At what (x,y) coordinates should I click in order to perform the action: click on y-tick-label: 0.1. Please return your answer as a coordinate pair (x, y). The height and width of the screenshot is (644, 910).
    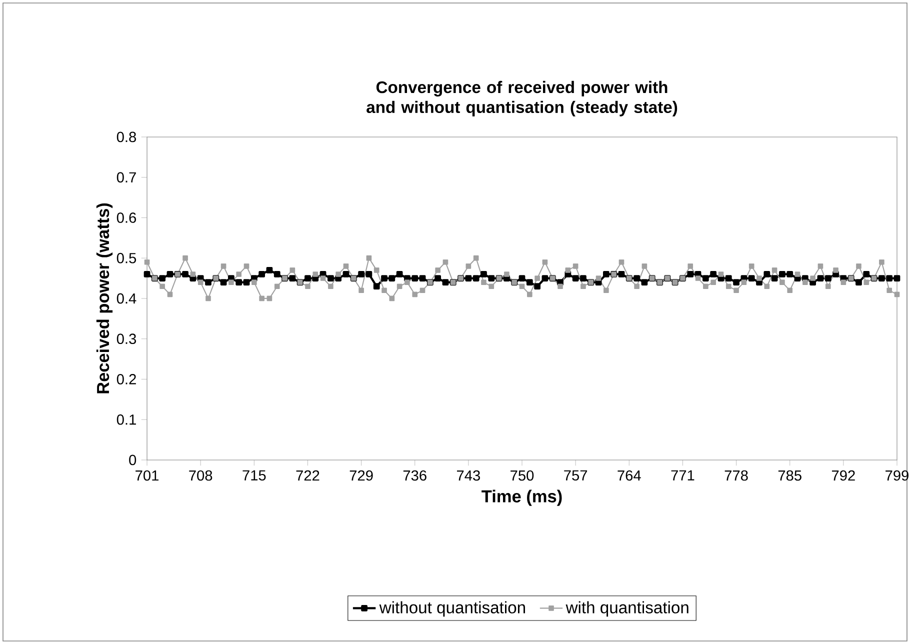
    Looking at the image, I should click on (126, 419).